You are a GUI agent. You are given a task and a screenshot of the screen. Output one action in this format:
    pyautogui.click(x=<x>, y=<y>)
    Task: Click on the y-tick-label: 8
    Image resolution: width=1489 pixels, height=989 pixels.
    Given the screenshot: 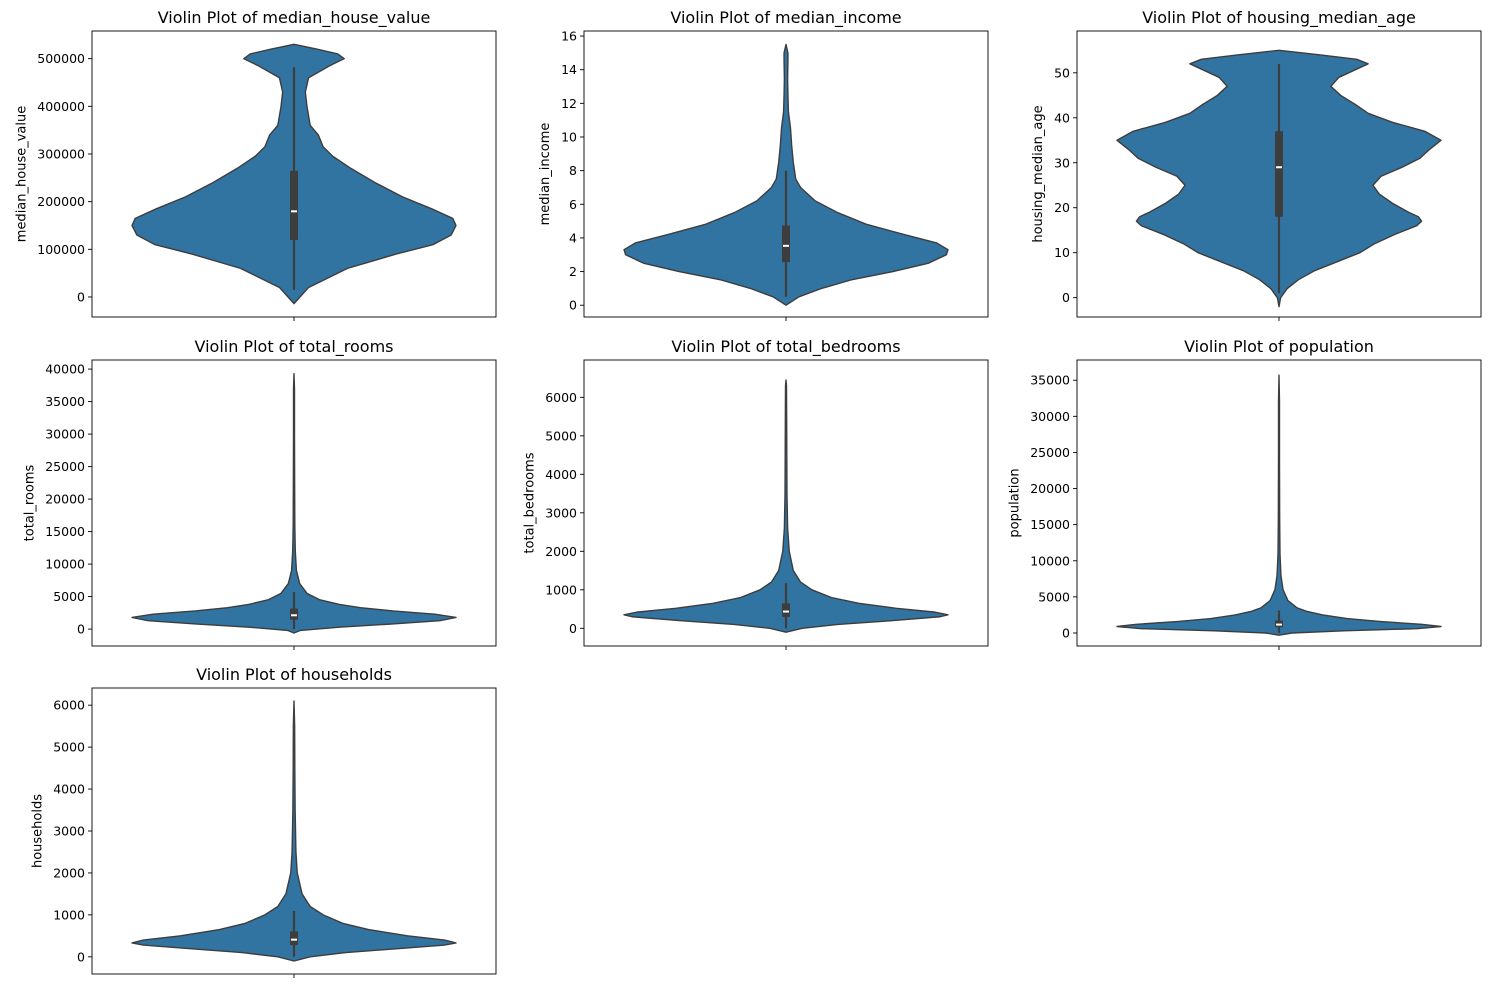 What is the action you would take?
    pyautogui.click(x=573, y=170)
    